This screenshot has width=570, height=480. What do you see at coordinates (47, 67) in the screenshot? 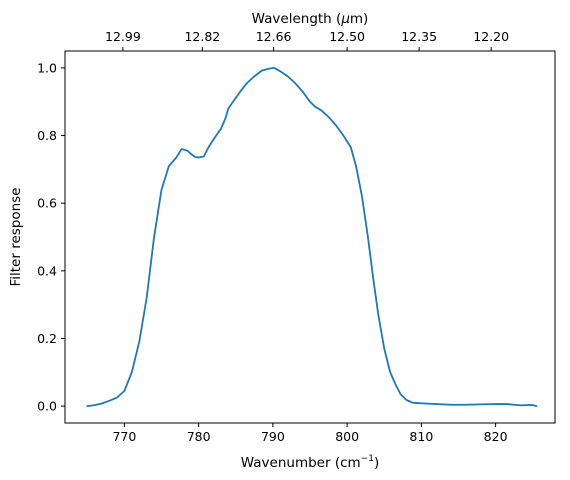
I see `y-tick-label: 1.0` at bounding box center [47, 67].